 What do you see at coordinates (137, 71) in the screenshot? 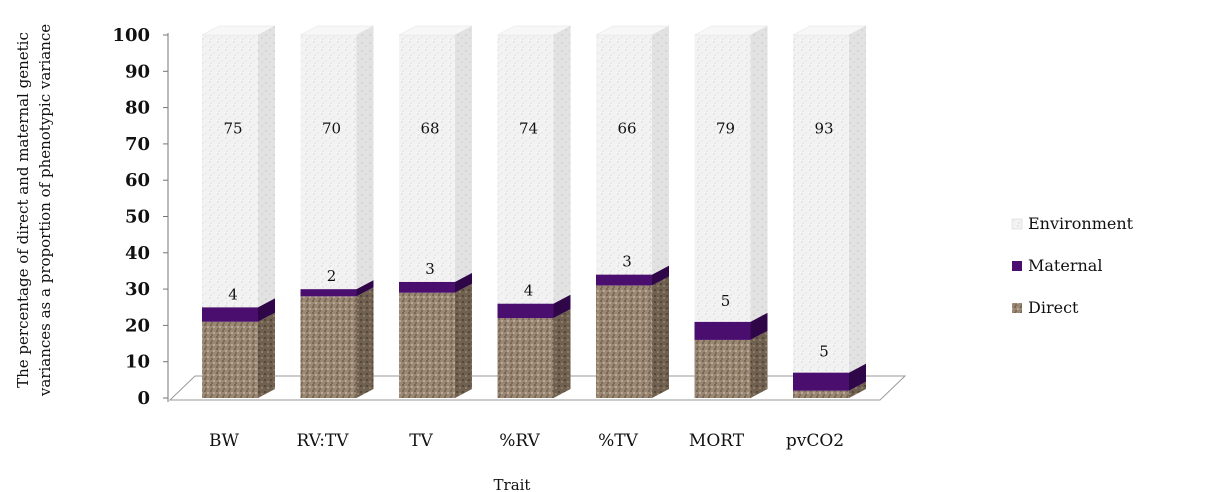
I see `y-tick-label: 90` at bounding box center [137, 71].